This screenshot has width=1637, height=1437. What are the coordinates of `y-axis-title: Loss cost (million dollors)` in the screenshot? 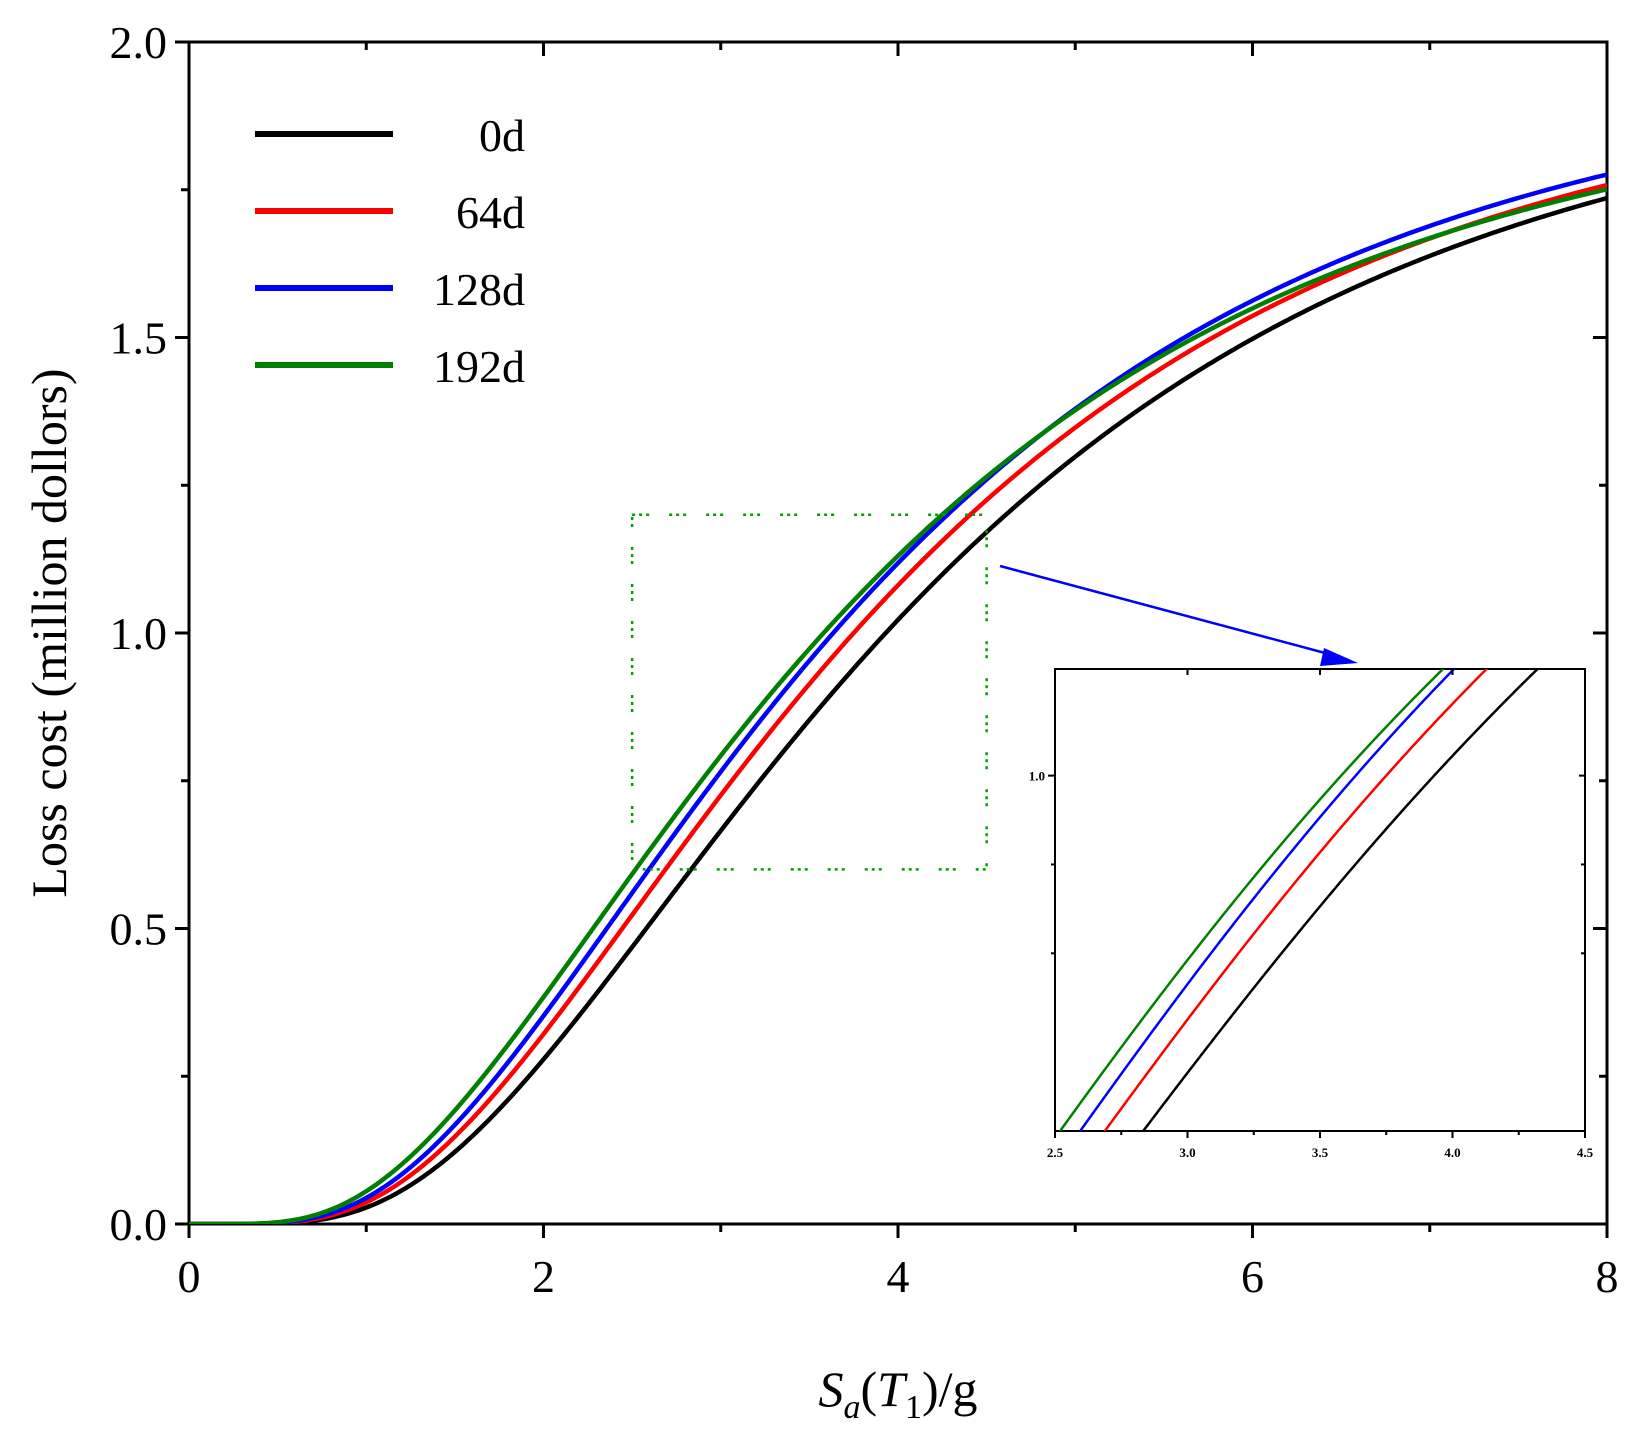 It's located at (49, 632).